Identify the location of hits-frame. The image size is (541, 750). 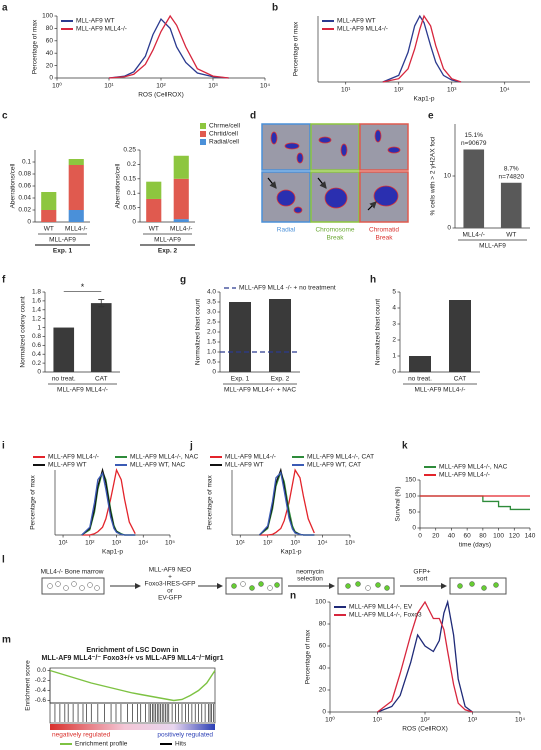
(132, 713).